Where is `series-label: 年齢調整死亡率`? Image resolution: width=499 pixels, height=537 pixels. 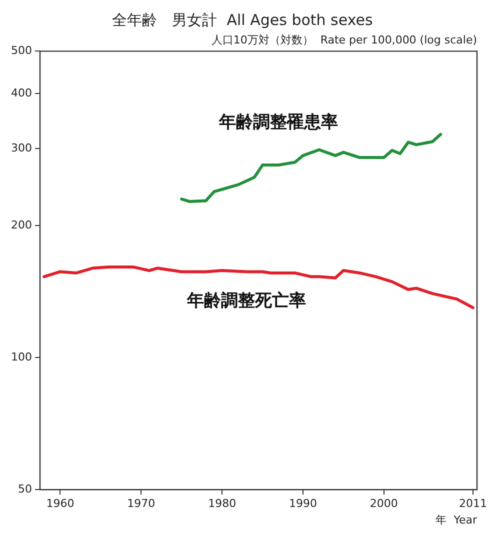
series-label: 年齢調整死亡率 is located at coordinates (246, 301).